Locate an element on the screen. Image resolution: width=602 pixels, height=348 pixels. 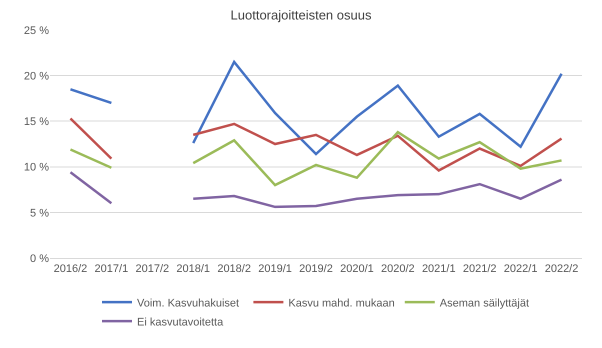
x-tick-label: 2020/2 is located at coordinates (398, 269).